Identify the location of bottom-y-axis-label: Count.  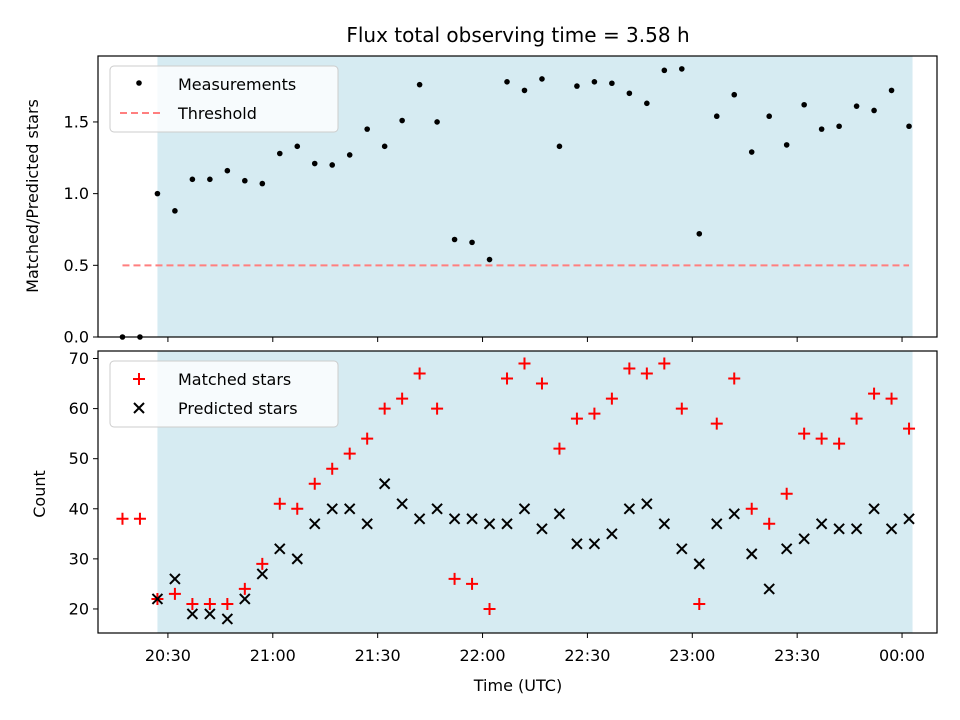
(39, 494).